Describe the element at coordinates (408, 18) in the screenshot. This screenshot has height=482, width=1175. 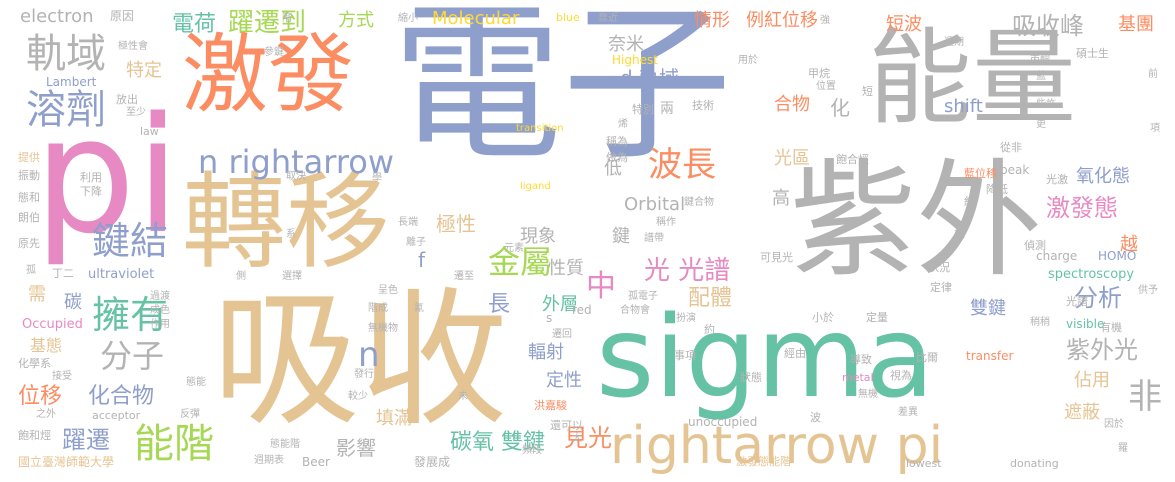
I see `word: 縮小` at that location.